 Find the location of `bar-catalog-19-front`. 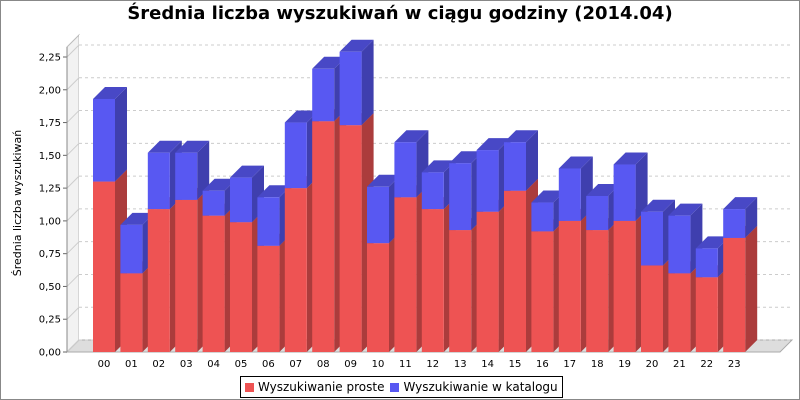

bar-catalog-19-front is located at coordinates (624, 192).